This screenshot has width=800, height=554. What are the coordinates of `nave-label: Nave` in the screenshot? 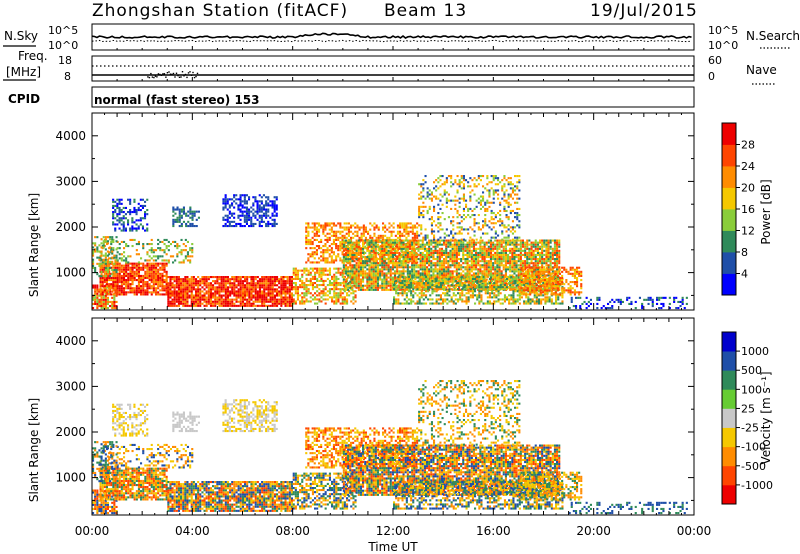 It's located at (761, 70).